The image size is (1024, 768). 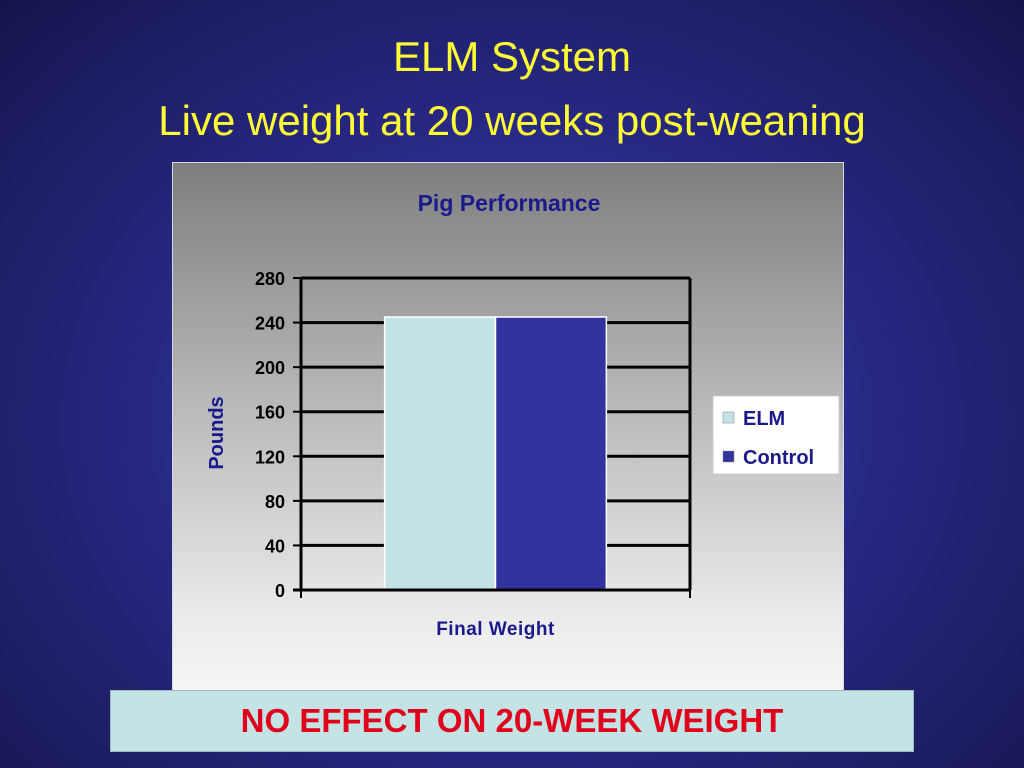 I want to click on y-tick-label: 240, so click(x=270, y=324).